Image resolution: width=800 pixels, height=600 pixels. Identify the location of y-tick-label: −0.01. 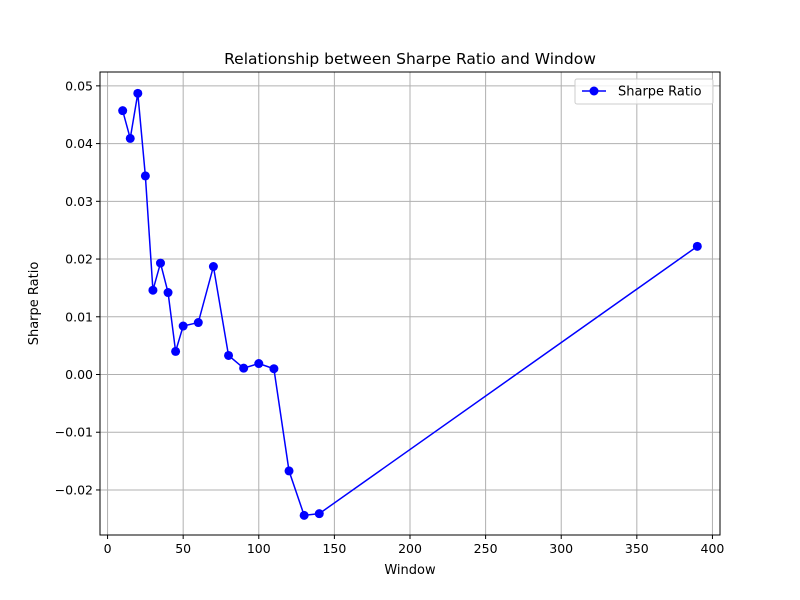
(74, 432).